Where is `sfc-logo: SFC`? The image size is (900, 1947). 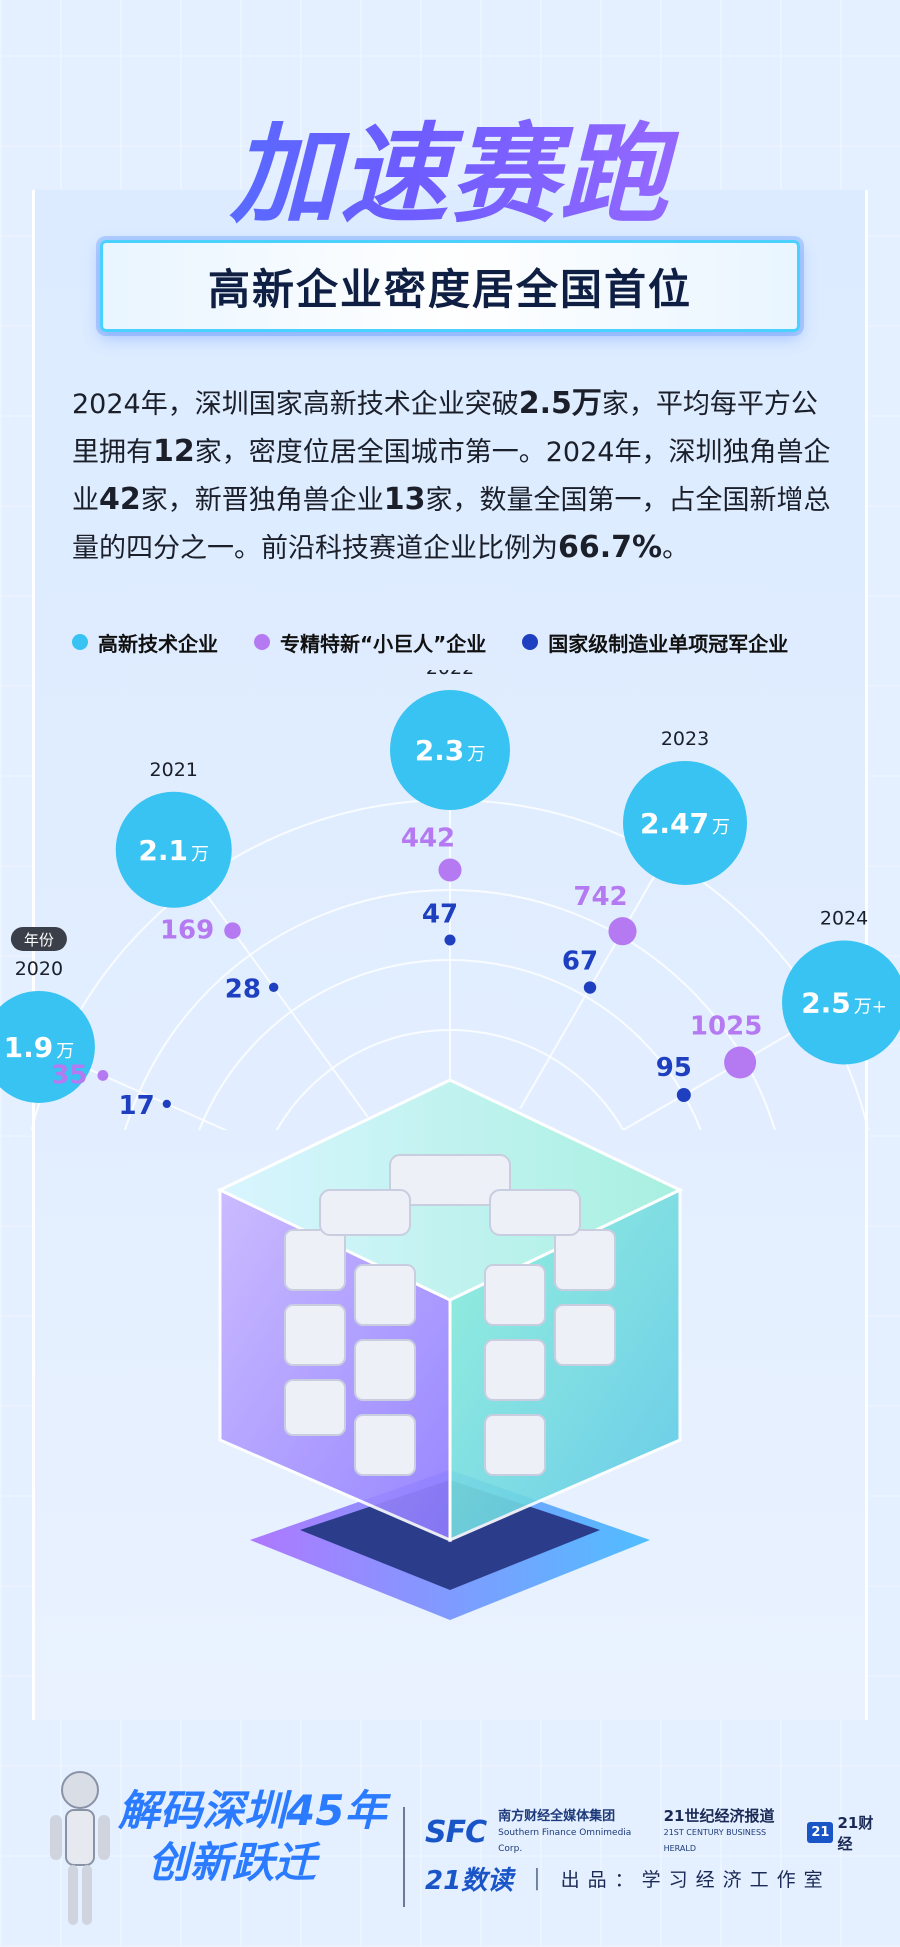
sfc-logo: SFC is located at coordinates (456, 1832).